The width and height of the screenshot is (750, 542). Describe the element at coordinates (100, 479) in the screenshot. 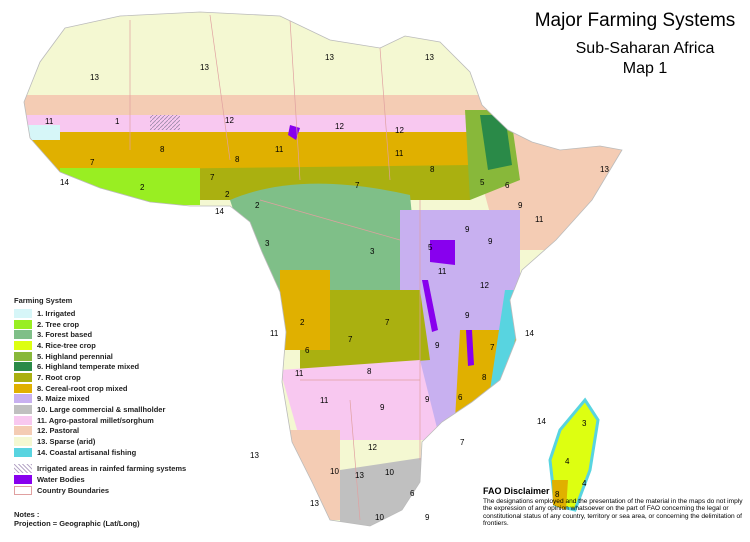

I see `legend-item-water-bodies: Water Bodies` at that location.